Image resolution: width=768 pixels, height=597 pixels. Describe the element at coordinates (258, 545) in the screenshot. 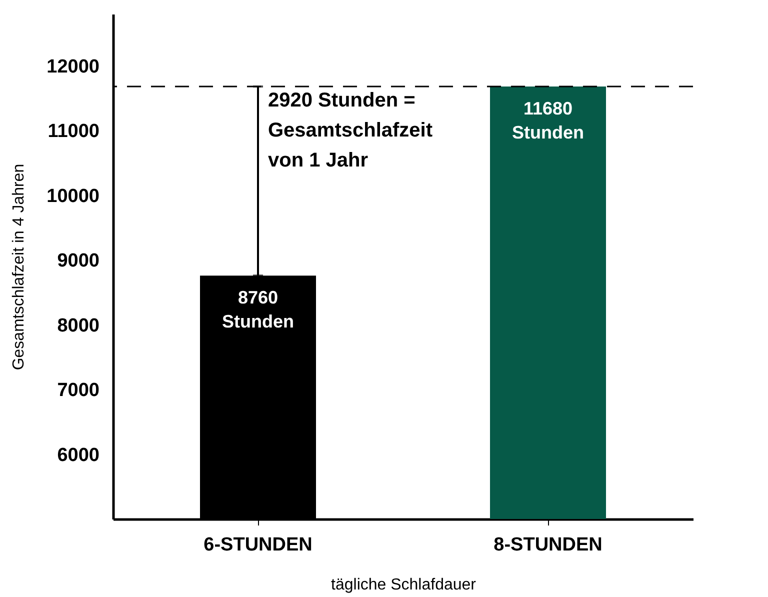

I see `x-tick-label: 6-STUNDEN` at that location.